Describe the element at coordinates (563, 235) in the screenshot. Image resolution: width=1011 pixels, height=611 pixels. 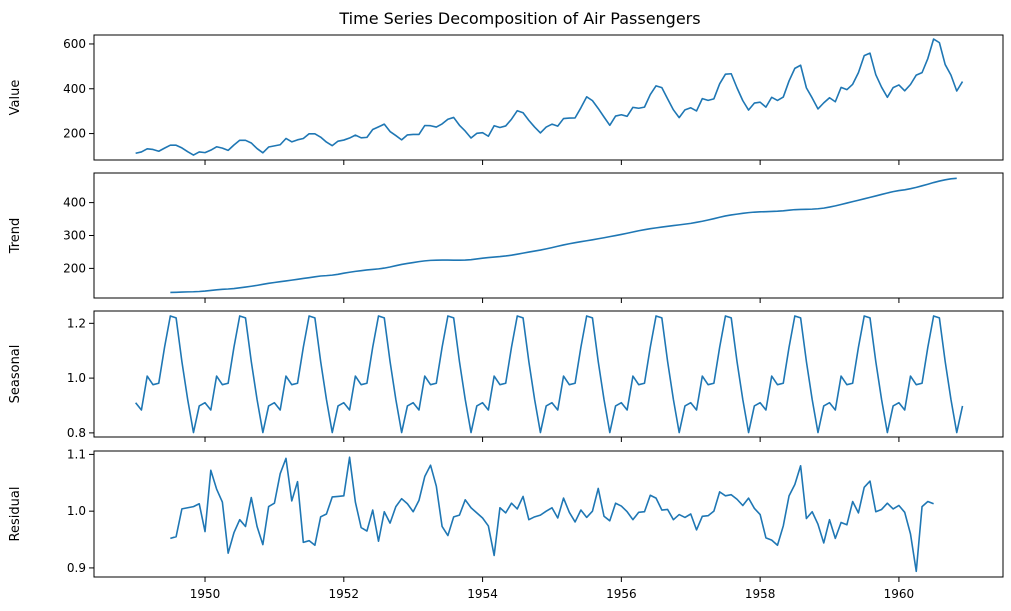
I see `trend-series-line` at that location.